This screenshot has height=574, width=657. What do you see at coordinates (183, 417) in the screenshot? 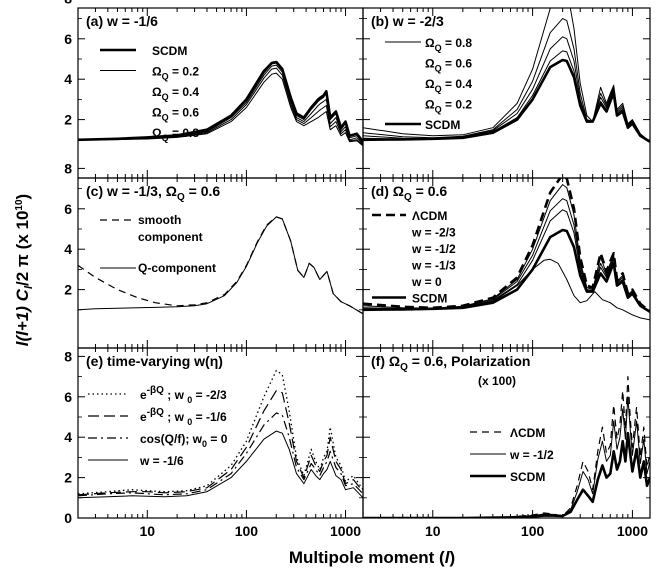
I see `legend-label: e-βQ ; w 0 = -1/6` at bounding box center [183, 417].